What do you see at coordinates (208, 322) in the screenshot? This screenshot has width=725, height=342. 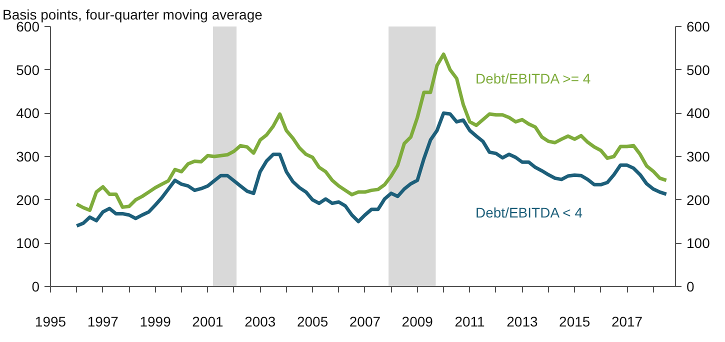 I see `x-tick-label: 2001` at bounding box center [208, 322].